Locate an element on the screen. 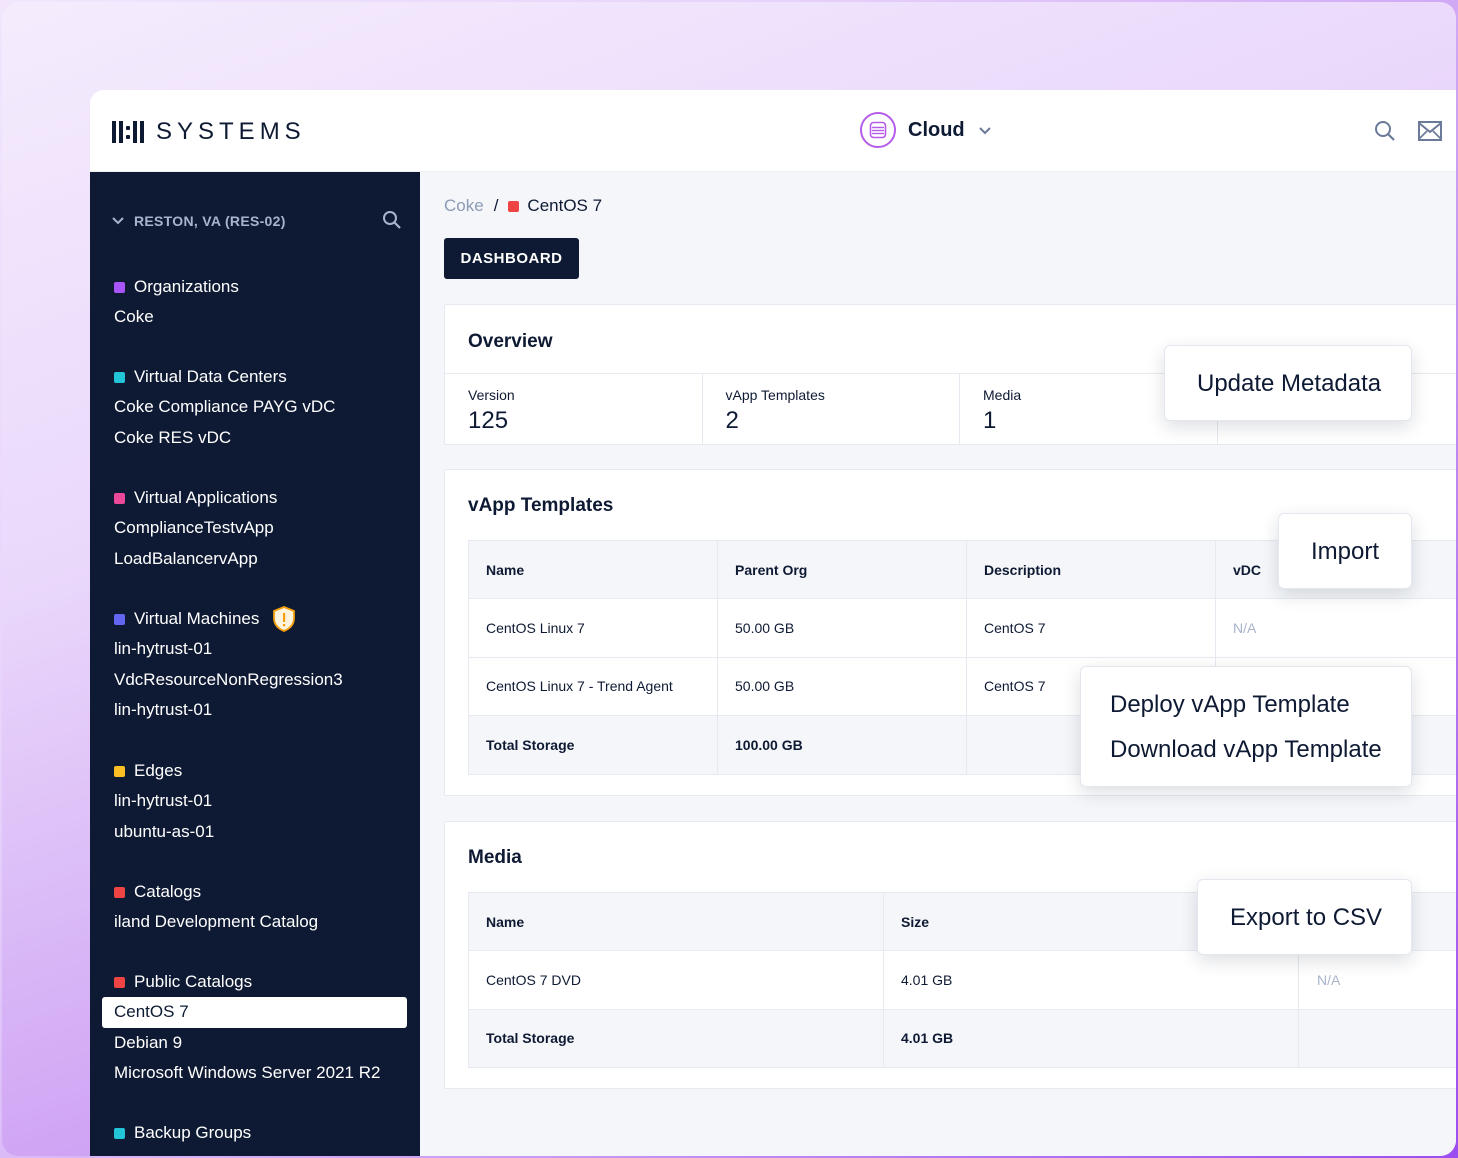 This screenshot has height=1158, width=1458. table-row: CentOS Linux 7 50.00 GB CentOS 7 N/A is located at coordinates (962, 628).